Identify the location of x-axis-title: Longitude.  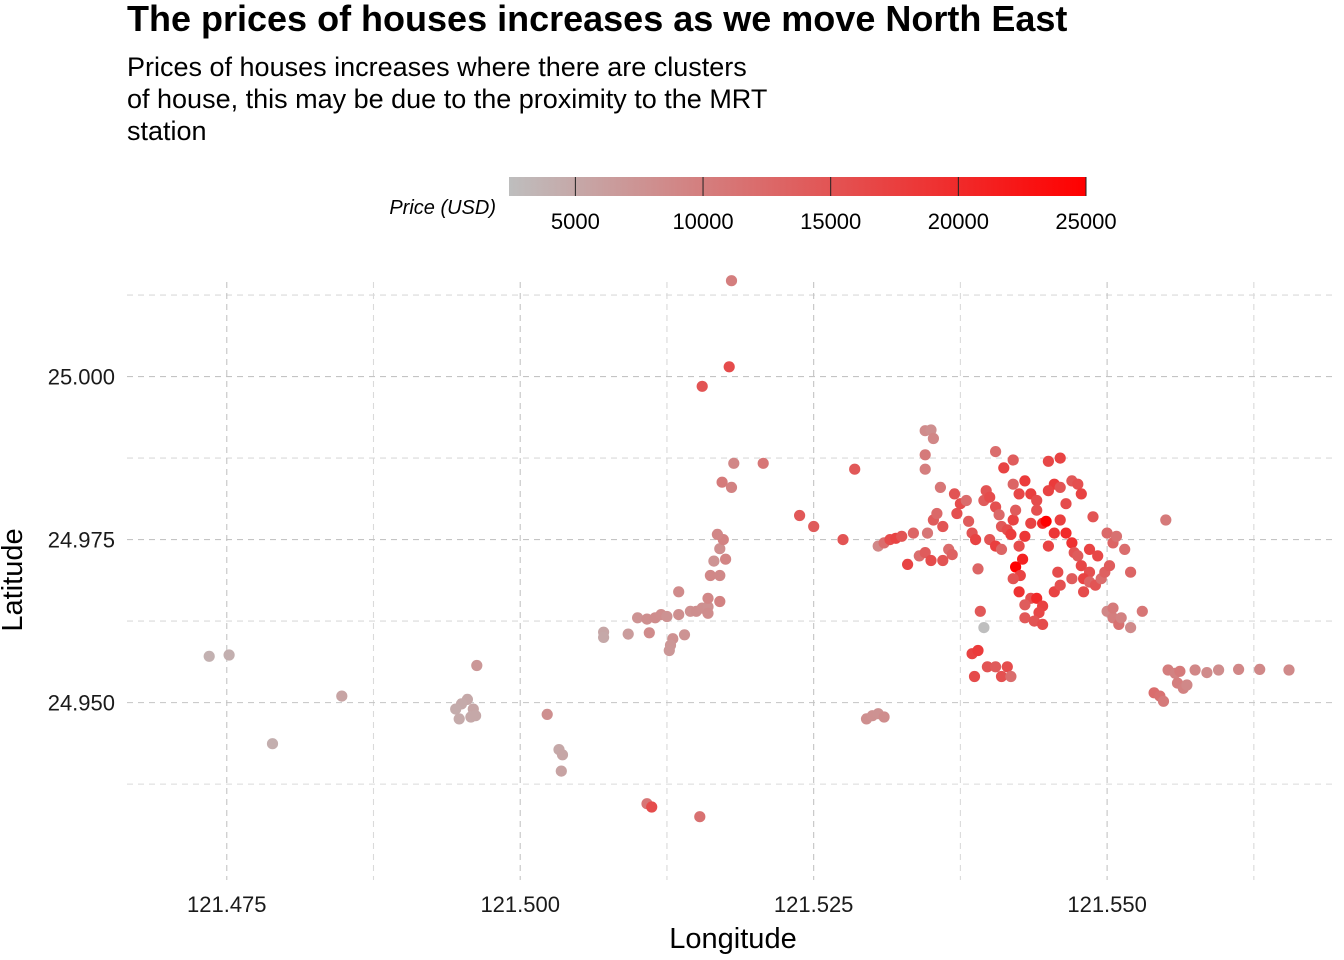
(732, 939).